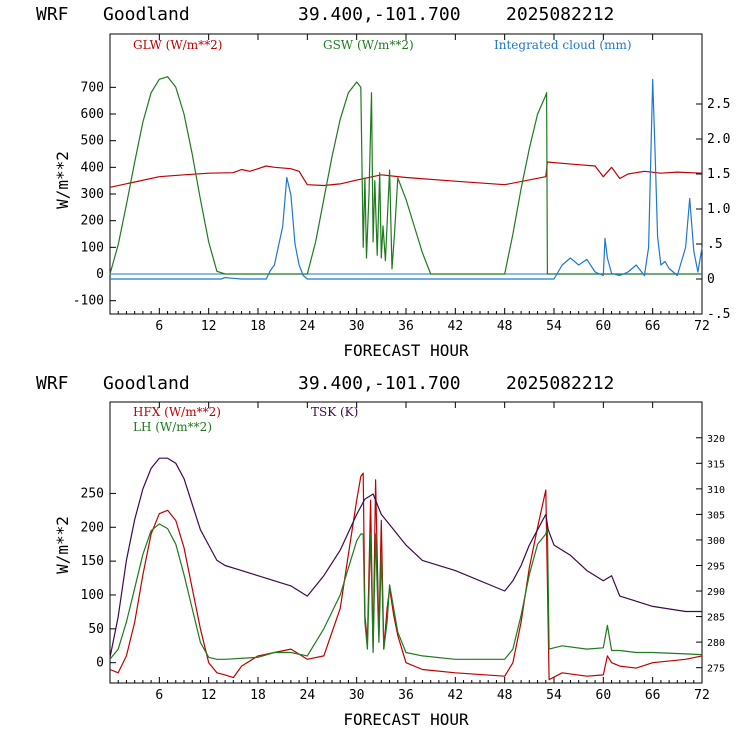  Describe the element at coordinates (505, 695) in the screenshot. I see `bottom-x-tick-label: 48` at that location.